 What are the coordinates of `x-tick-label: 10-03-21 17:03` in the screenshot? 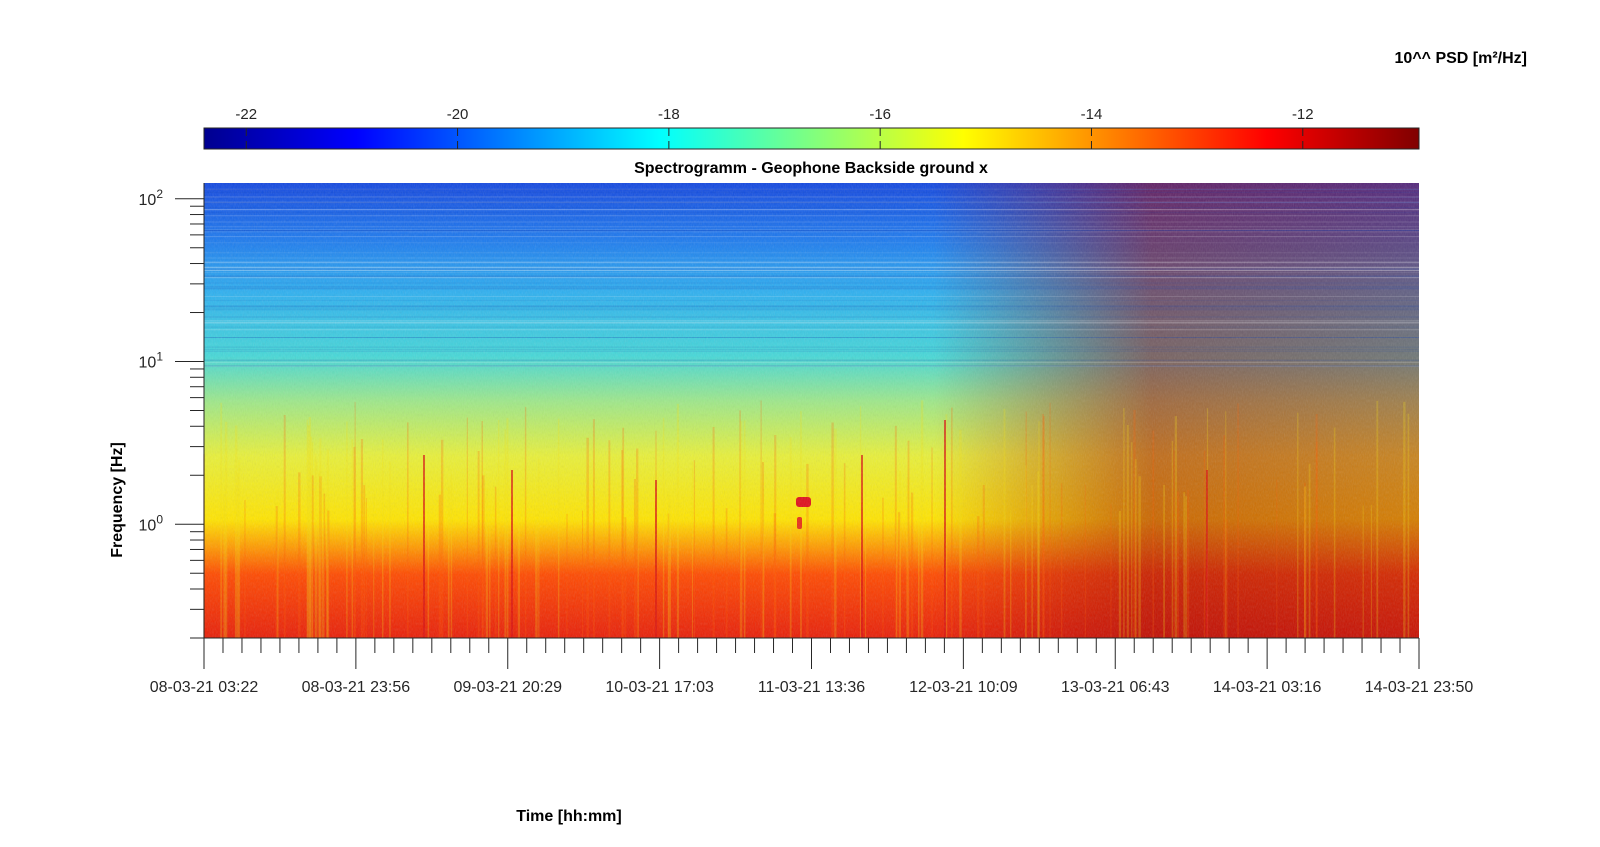 It's located at (659, 687).